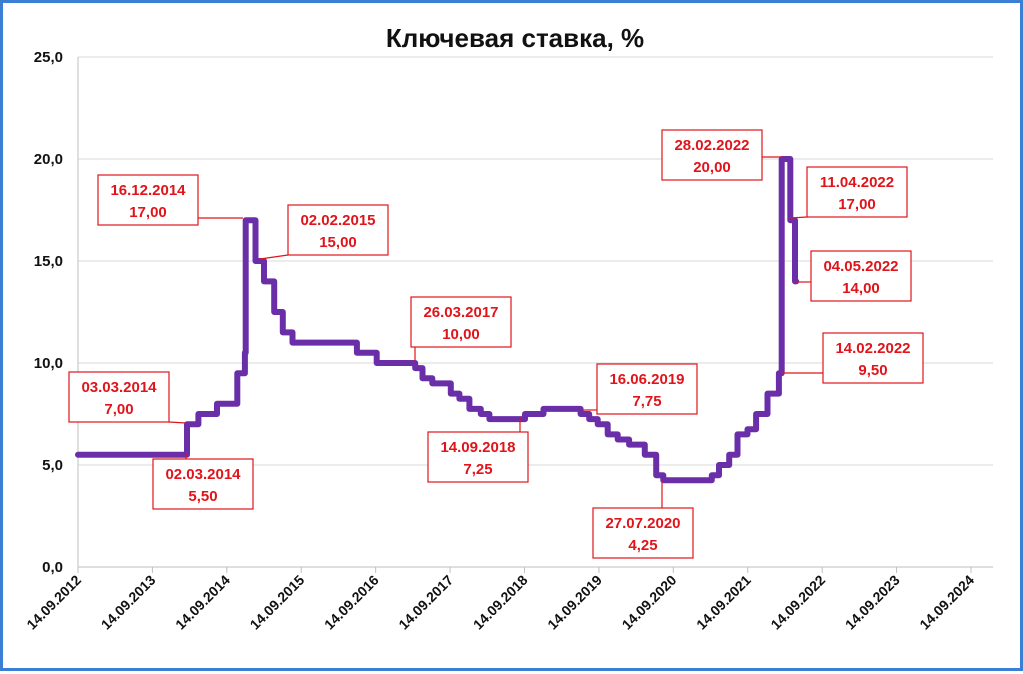 This screenshot has height=674, width=1023. I want to click on annotation-date: 04.05.2022, so click(860, 266).